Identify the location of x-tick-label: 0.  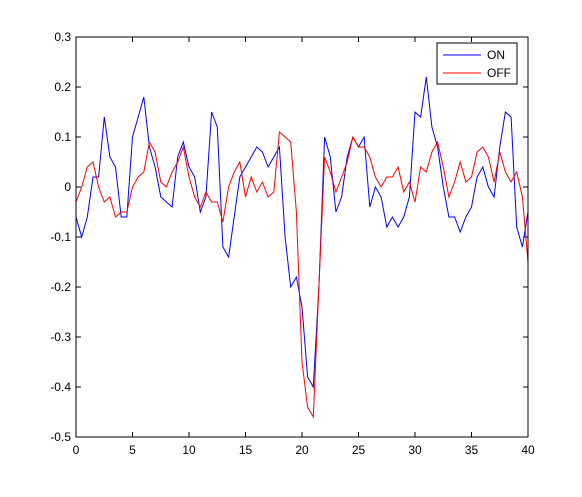
(76, 450).